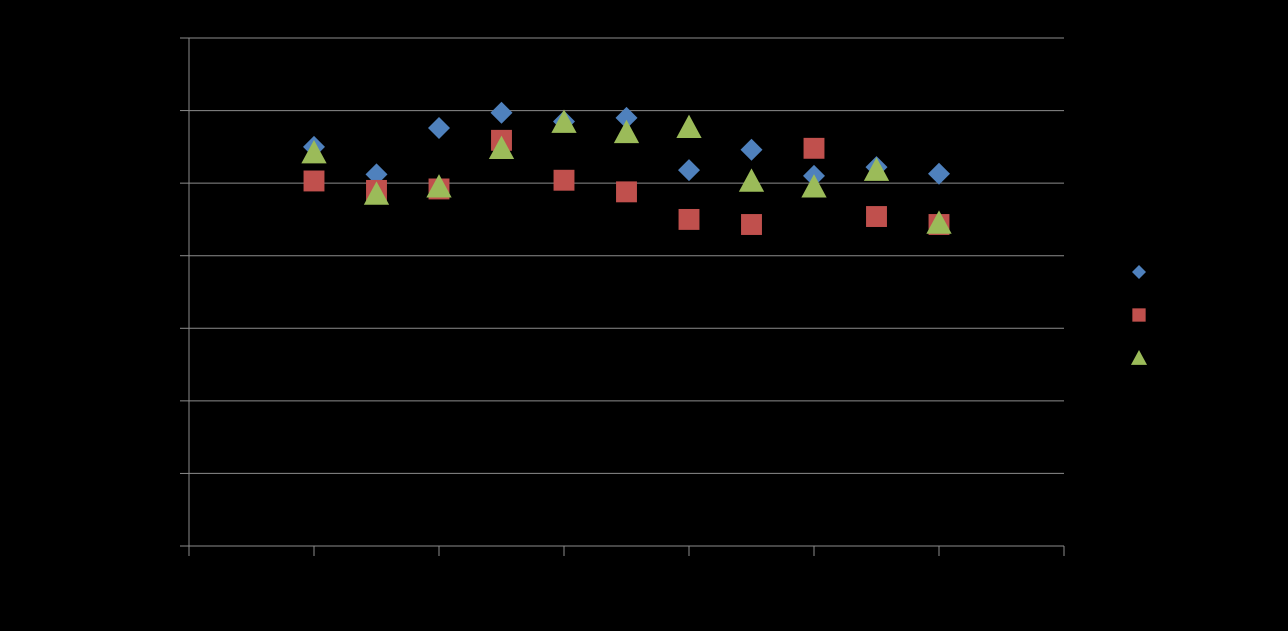 The height and width of the screenshot is (631, 1288). I want to click on data-points, so click(626, 168).